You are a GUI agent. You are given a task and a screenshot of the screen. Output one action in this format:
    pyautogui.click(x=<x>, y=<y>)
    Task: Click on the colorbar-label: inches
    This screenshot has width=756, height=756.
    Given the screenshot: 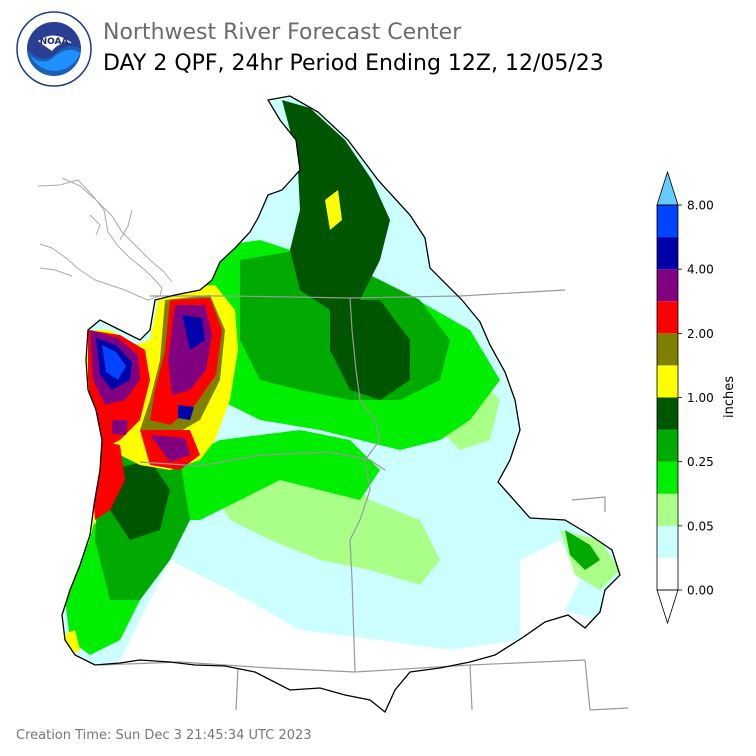 What is the action you would take?
    pyautogui.click(x=729, y=397)
    